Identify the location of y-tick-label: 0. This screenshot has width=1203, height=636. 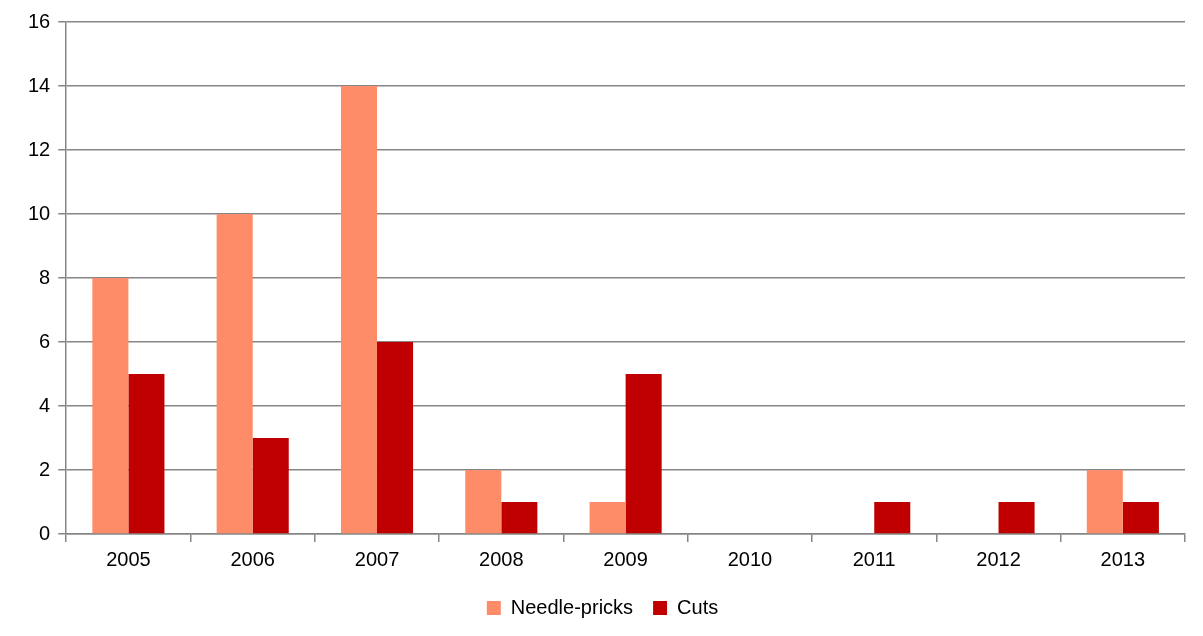
(45, 532).